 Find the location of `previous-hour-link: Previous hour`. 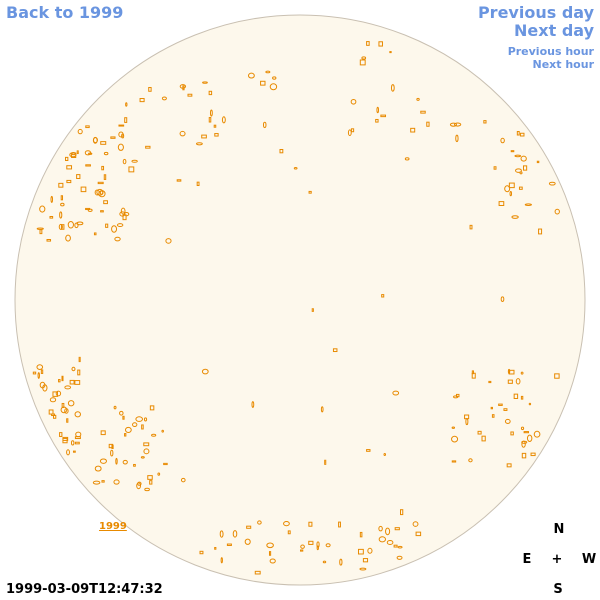

previous-hour-link: Previous hour is located at coordinates (550, 51).